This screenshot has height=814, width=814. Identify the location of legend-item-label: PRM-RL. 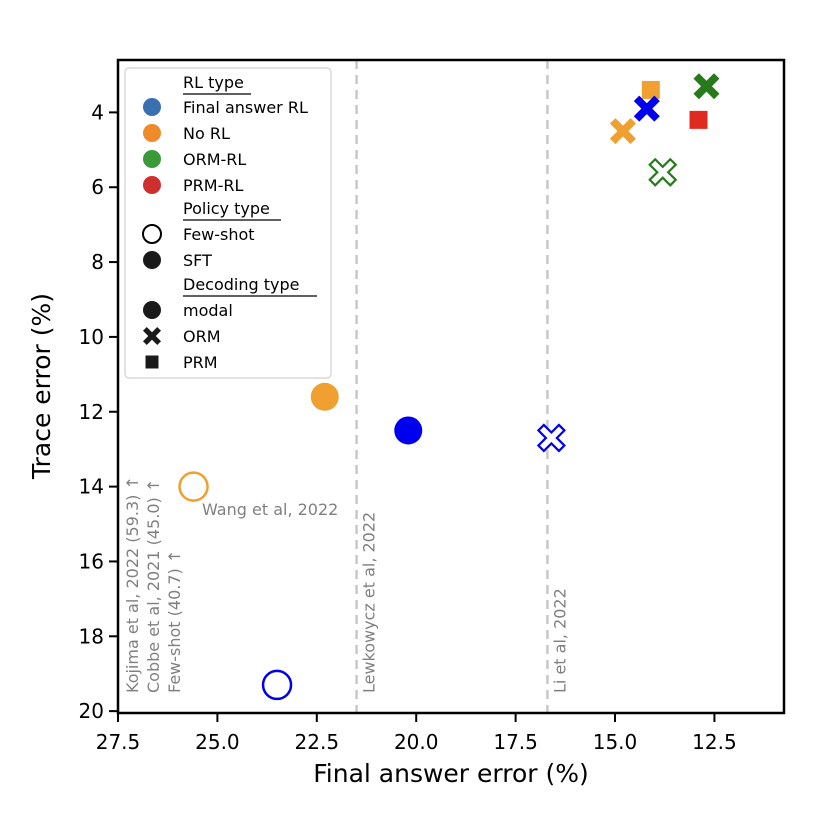
(213, 185).